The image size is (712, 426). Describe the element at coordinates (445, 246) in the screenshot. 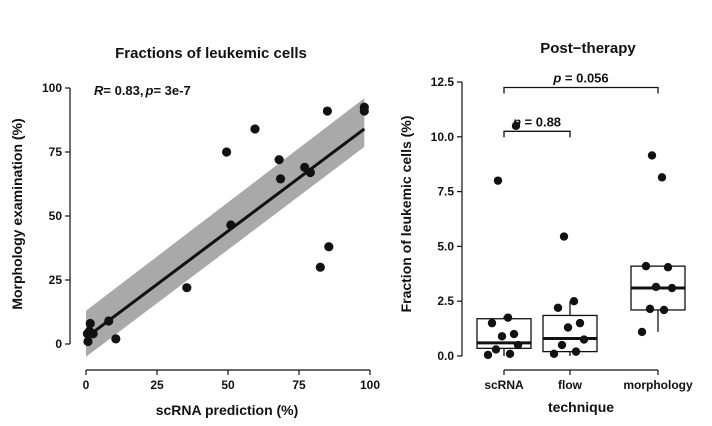

I see `y-tick-label: 5.0` at that location.